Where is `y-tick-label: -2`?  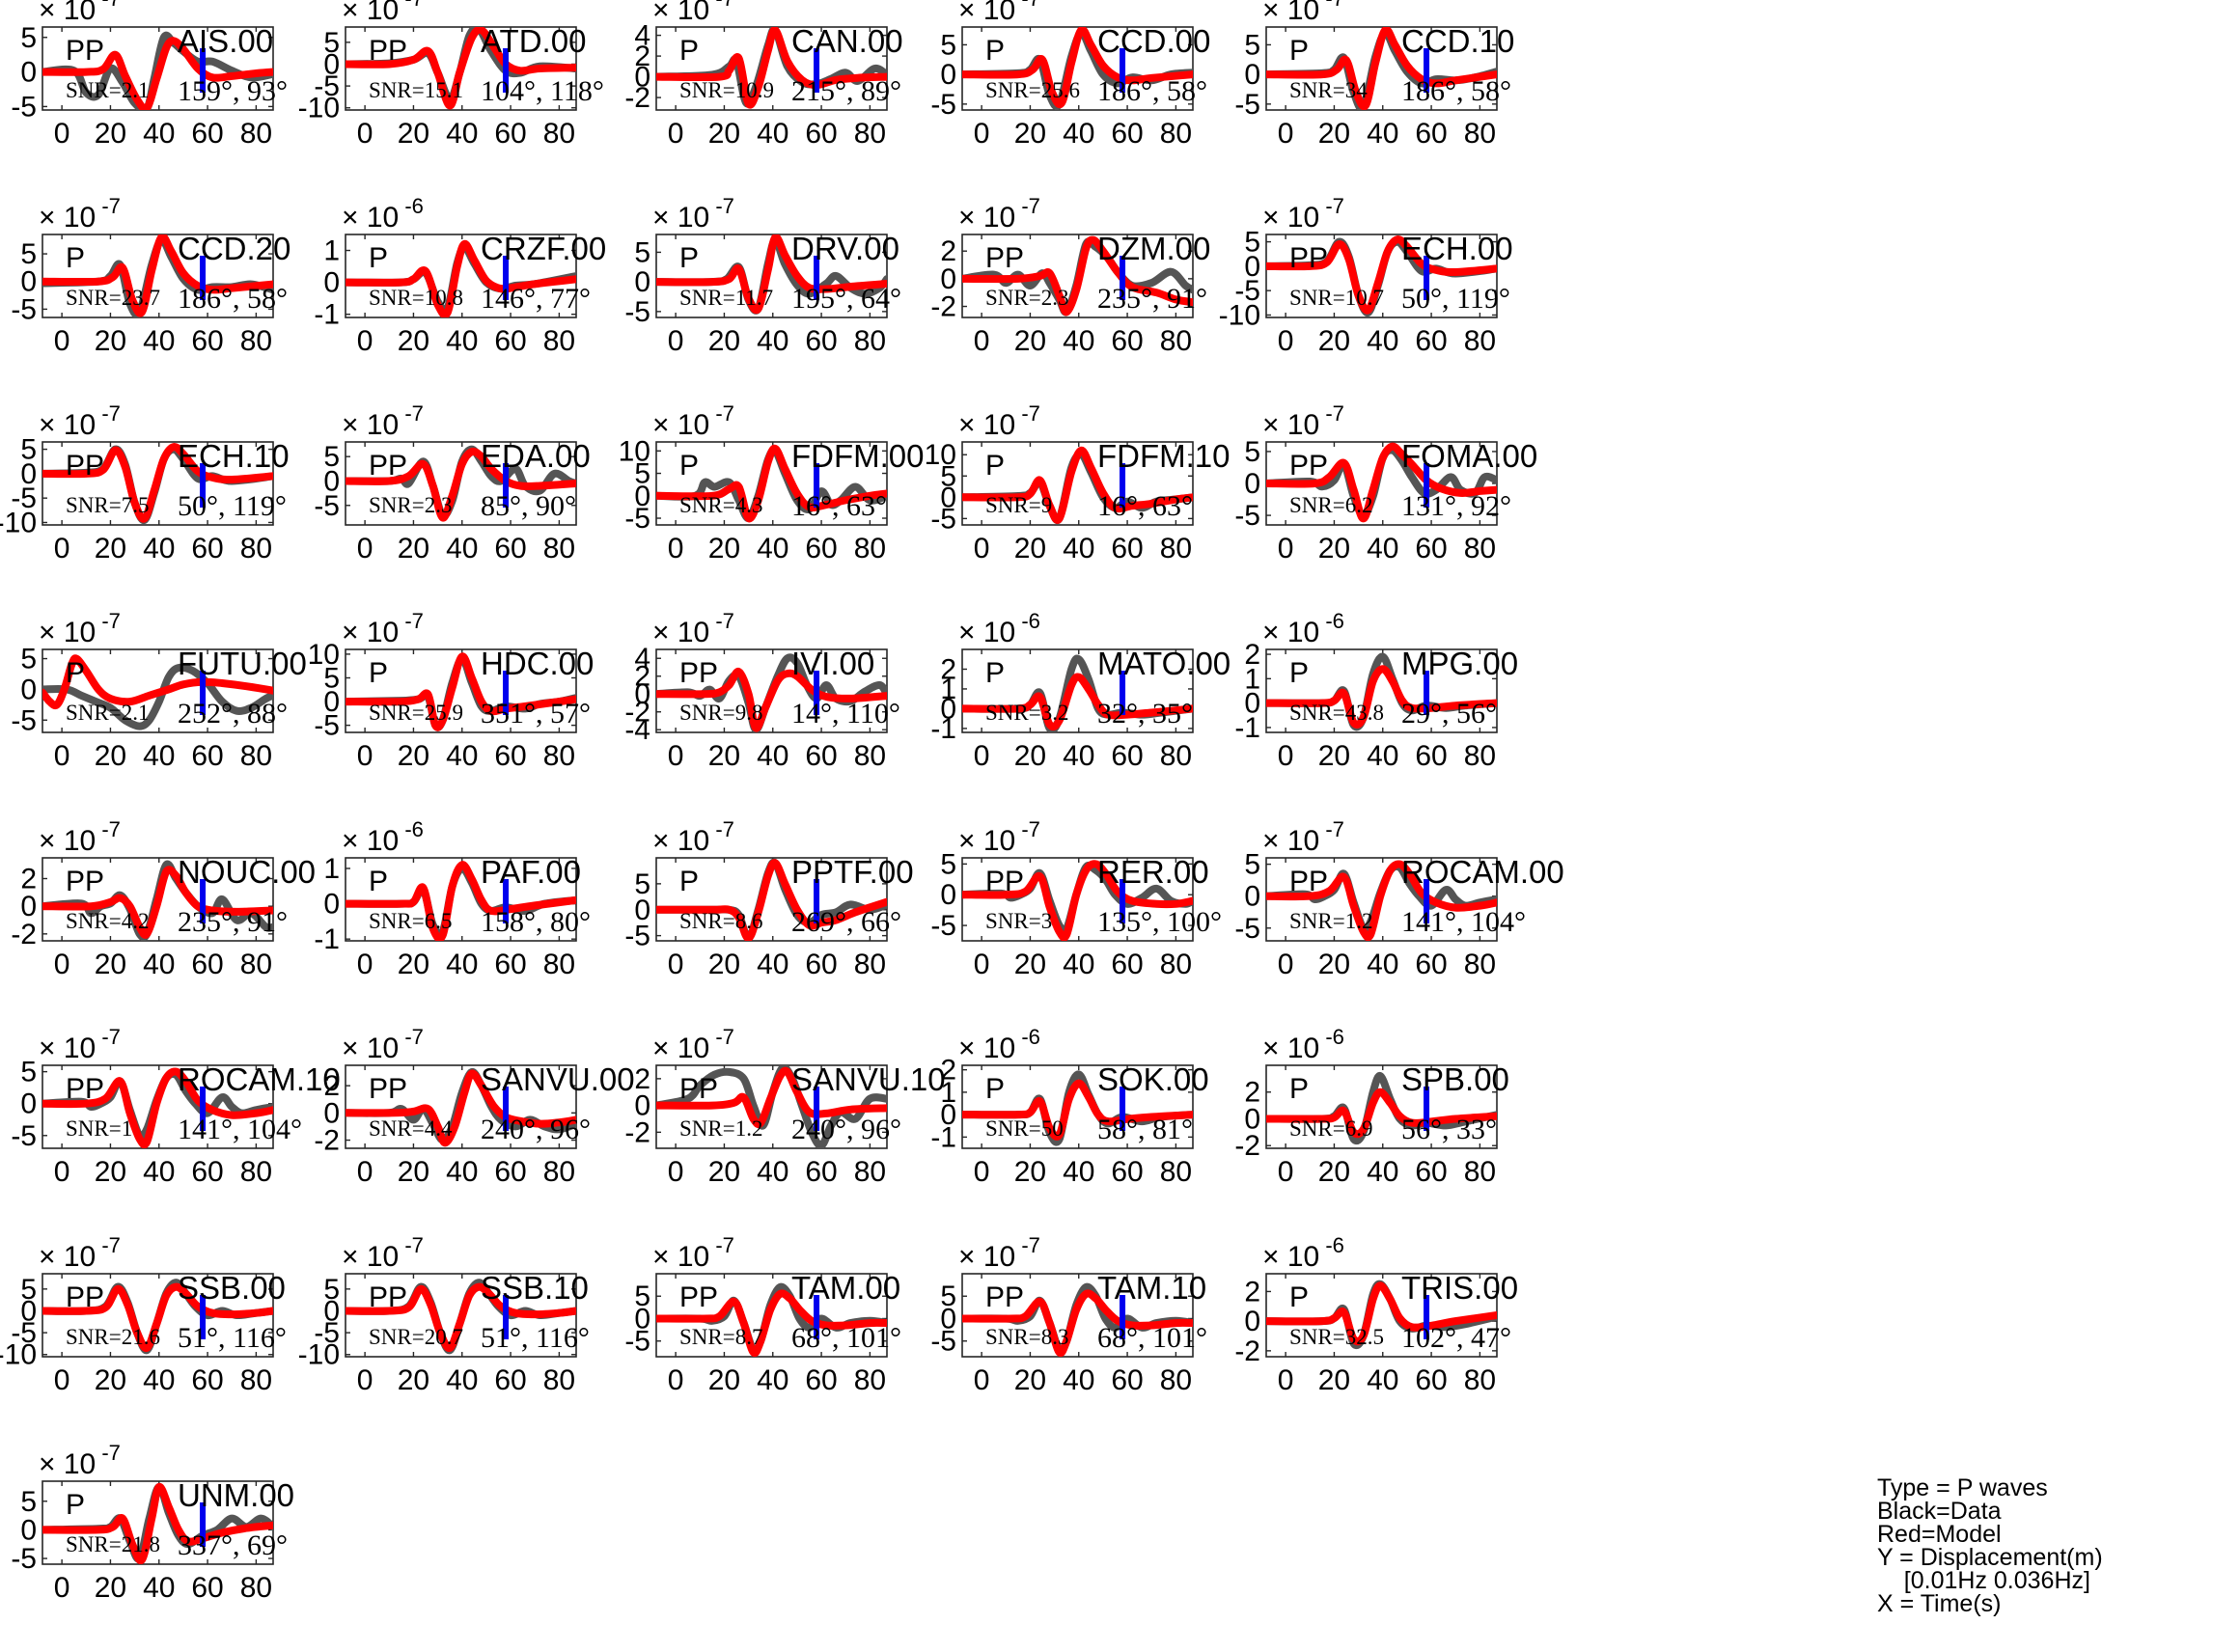
y-tick-label: -2 is located at coordinates (637, 713).